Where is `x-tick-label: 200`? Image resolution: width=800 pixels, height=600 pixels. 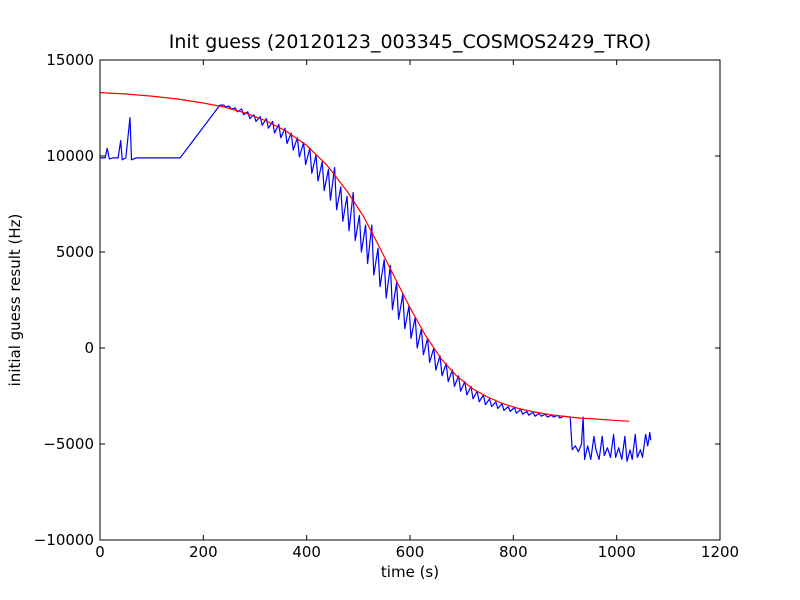
x-tick-label: 200 is located at coordinates (203, 552).